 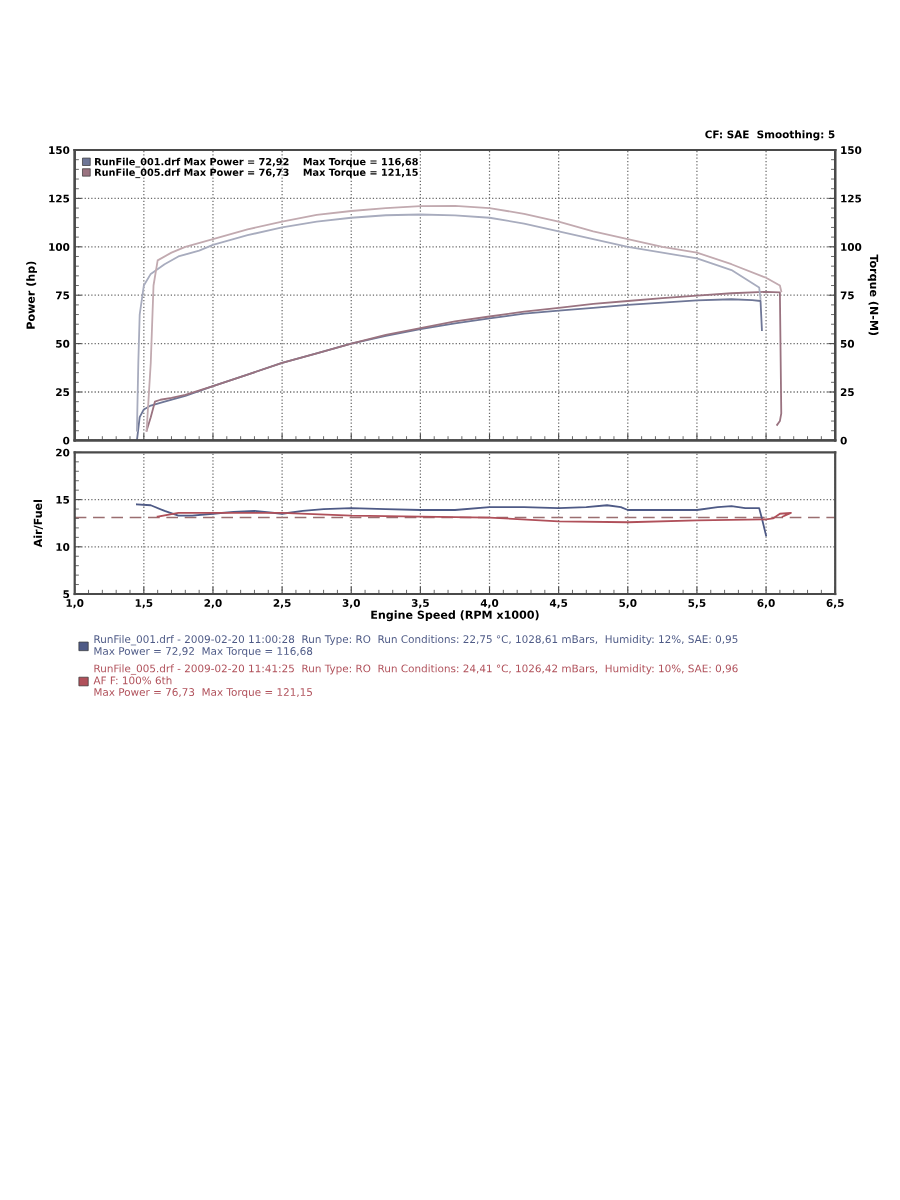 I want to click on x-tick-label: 4,0, so click(x=489, y=604).